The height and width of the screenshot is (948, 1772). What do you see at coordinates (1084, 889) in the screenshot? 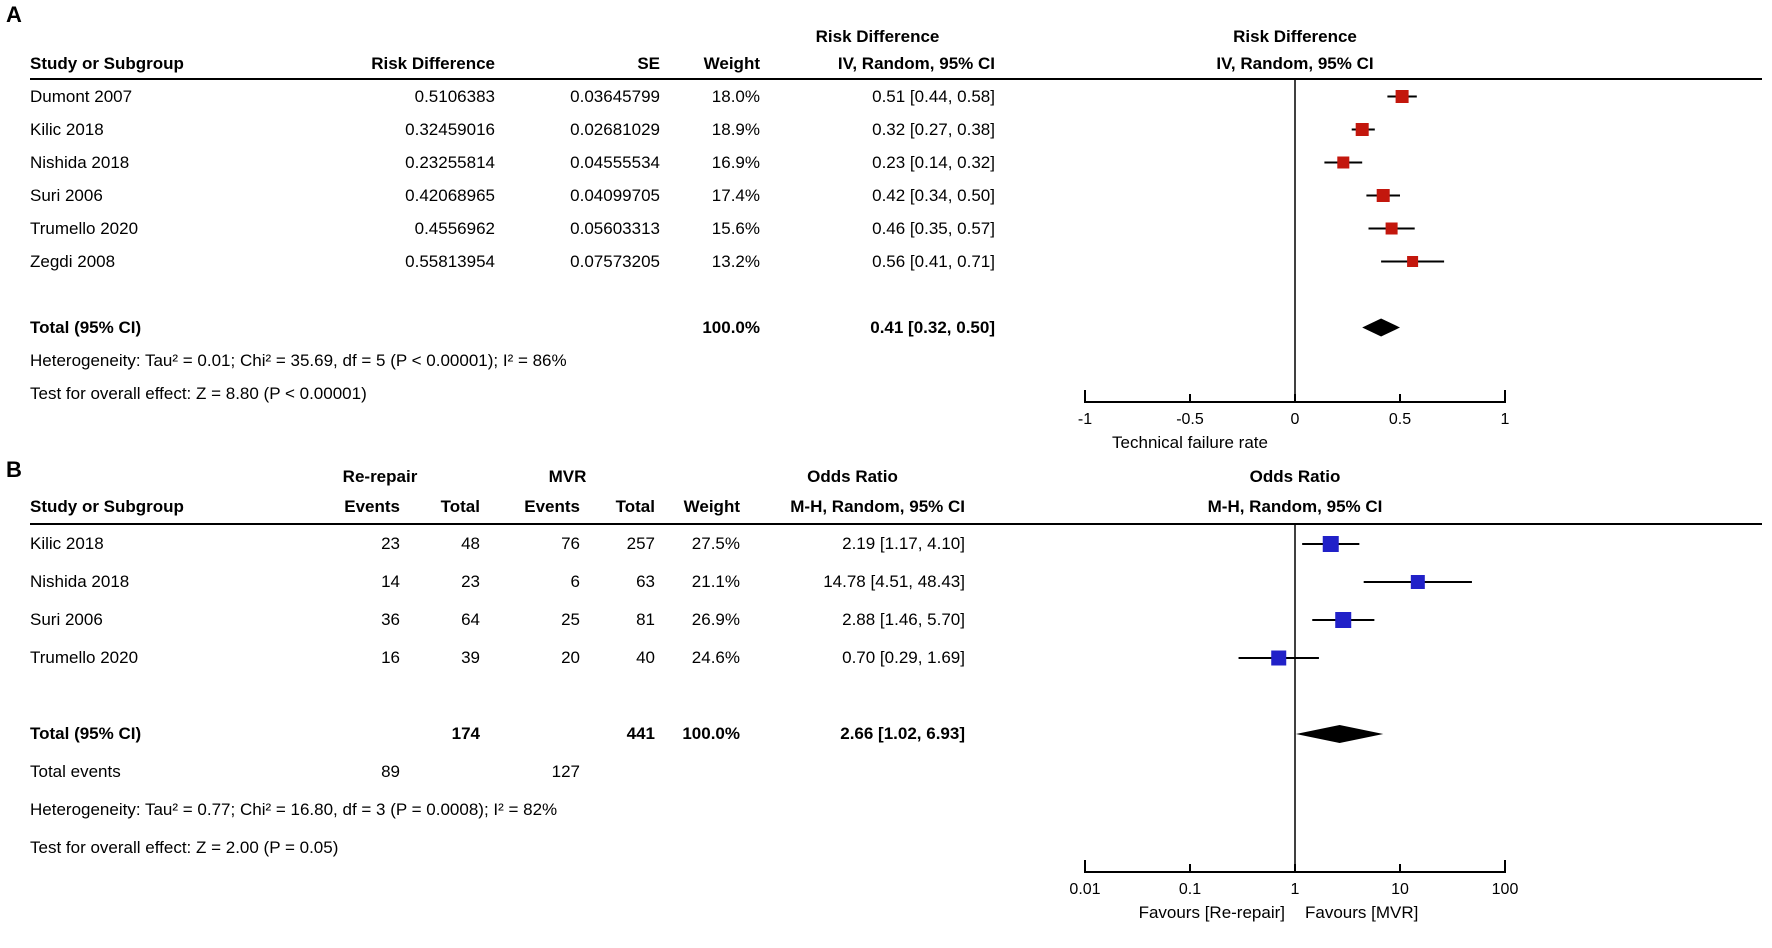
I see `x-tick-label: 0.01` at bounding box center [1084, 889].